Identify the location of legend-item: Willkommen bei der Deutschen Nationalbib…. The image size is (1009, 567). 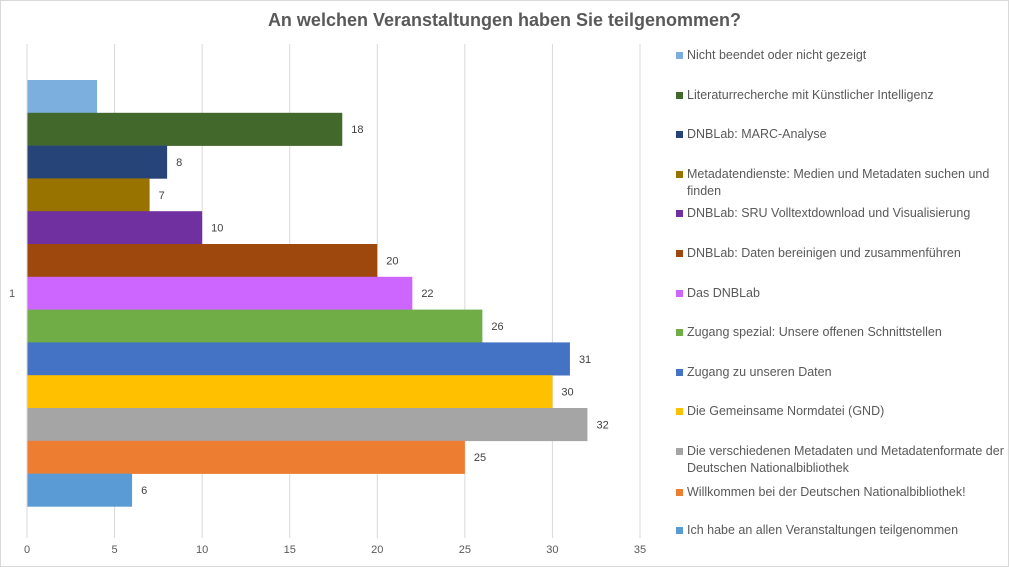
(840, 492).